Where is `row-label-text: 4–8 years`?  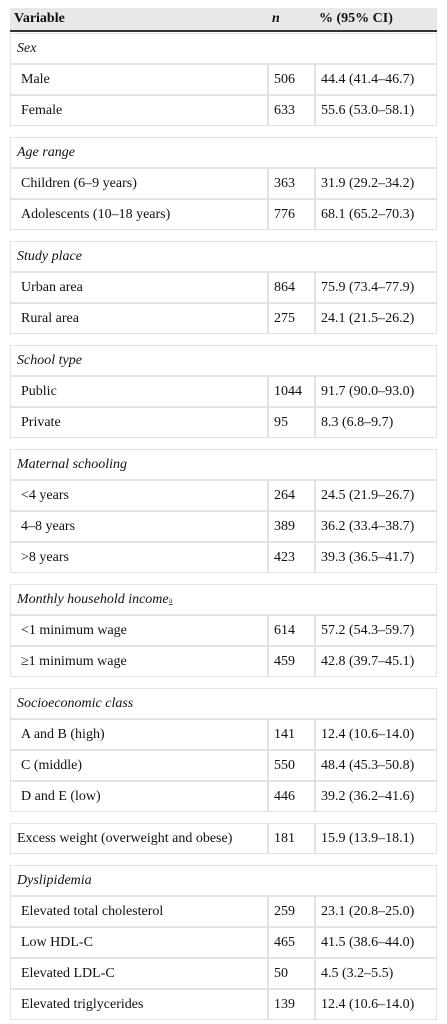
row-label-text: 4–8 years is located at coordinates (48, 526).